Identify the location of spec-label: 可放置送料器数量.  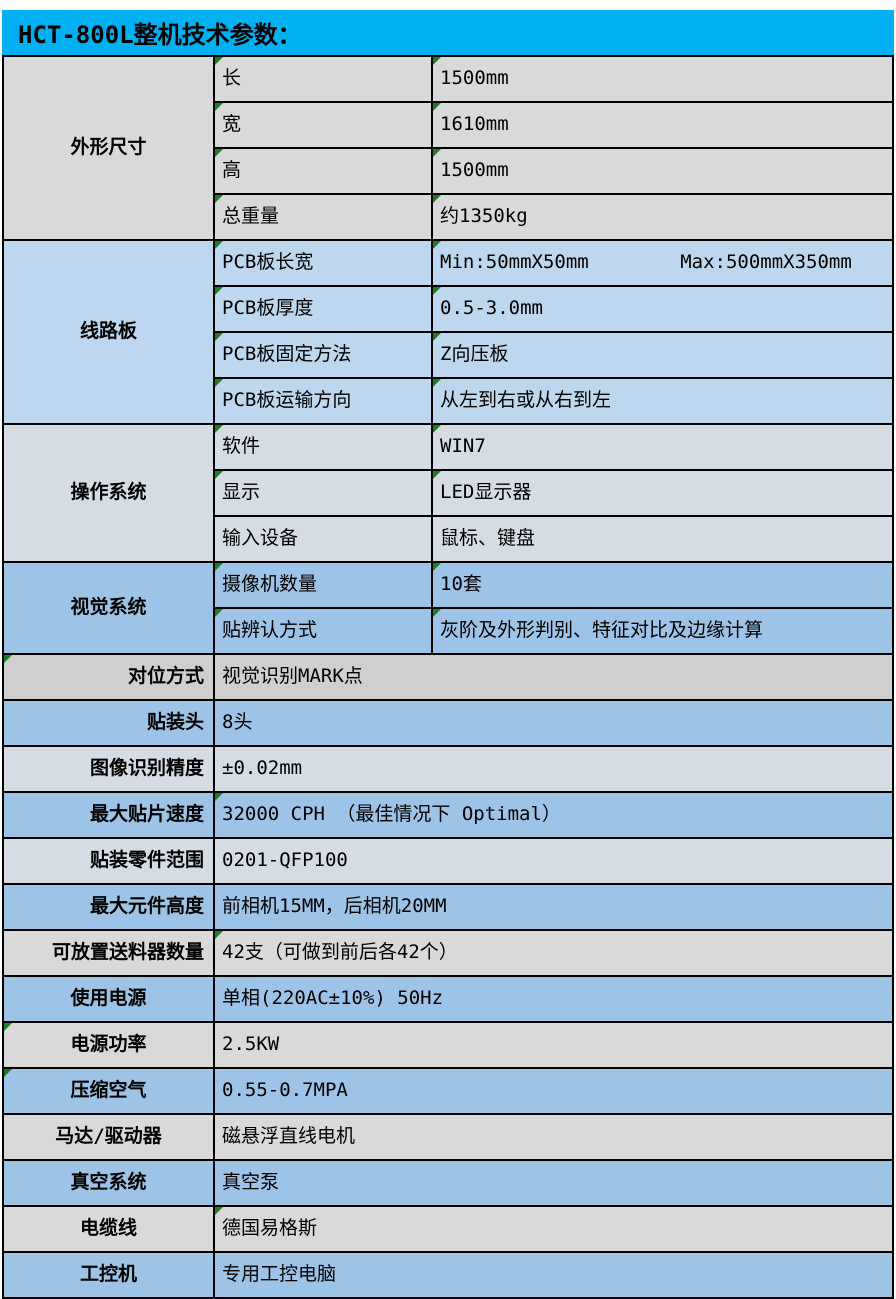
(108, 953).